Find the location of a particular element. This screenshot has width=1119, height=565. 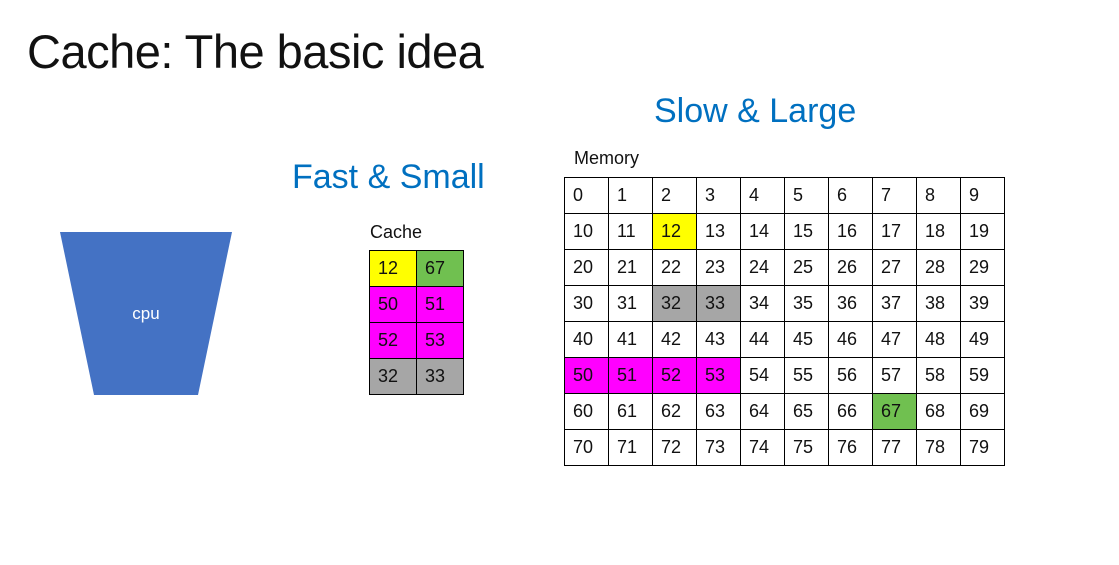

memory-cell: 13 is located at coordinates (718, 231).